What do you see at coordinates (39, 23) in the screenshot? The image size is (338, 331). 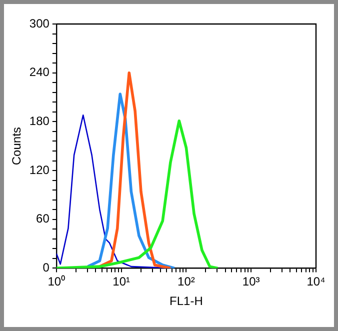 I see `y-tick-label: 300` at bounding box center [39, 23].